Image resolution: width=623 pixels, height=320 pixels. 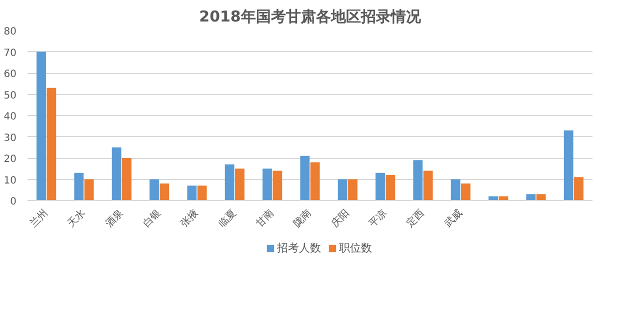 I want to click on y-tick-label: 20, so click(x=10, y=159).